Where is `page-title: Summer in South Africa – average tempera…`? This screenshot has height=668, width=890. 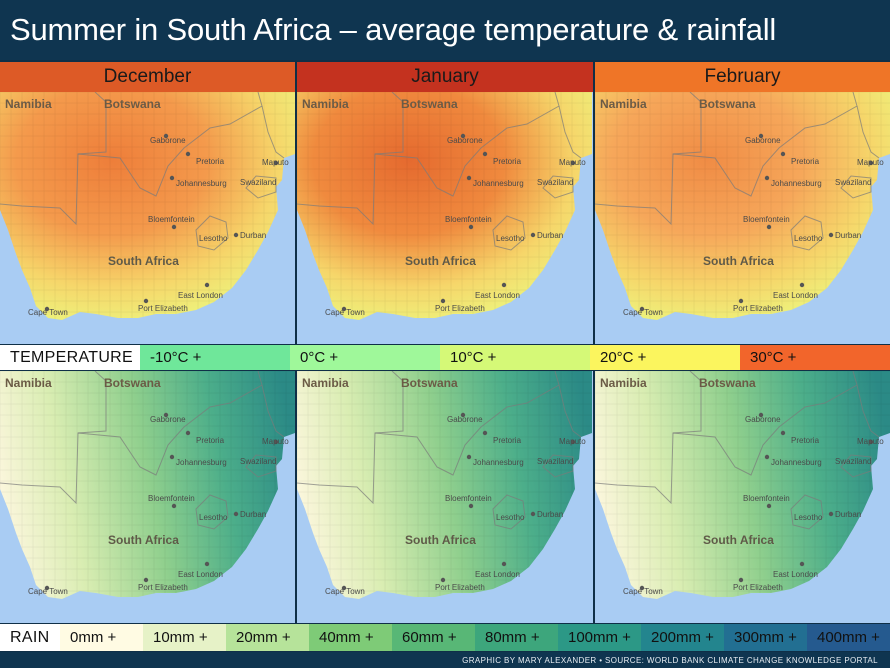 page-title: Summer in South Africa – average tempera… is located at coordinates (445, 30).